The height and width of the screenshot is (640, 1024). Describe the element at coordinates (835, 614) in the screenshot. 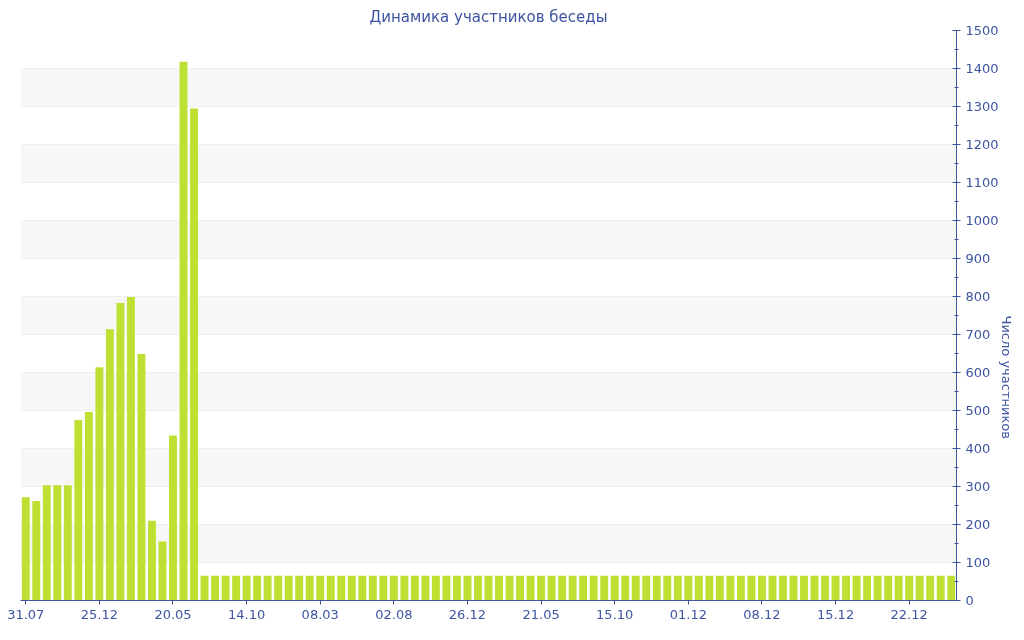

I see `x-tick-label: 15.12` at that location.